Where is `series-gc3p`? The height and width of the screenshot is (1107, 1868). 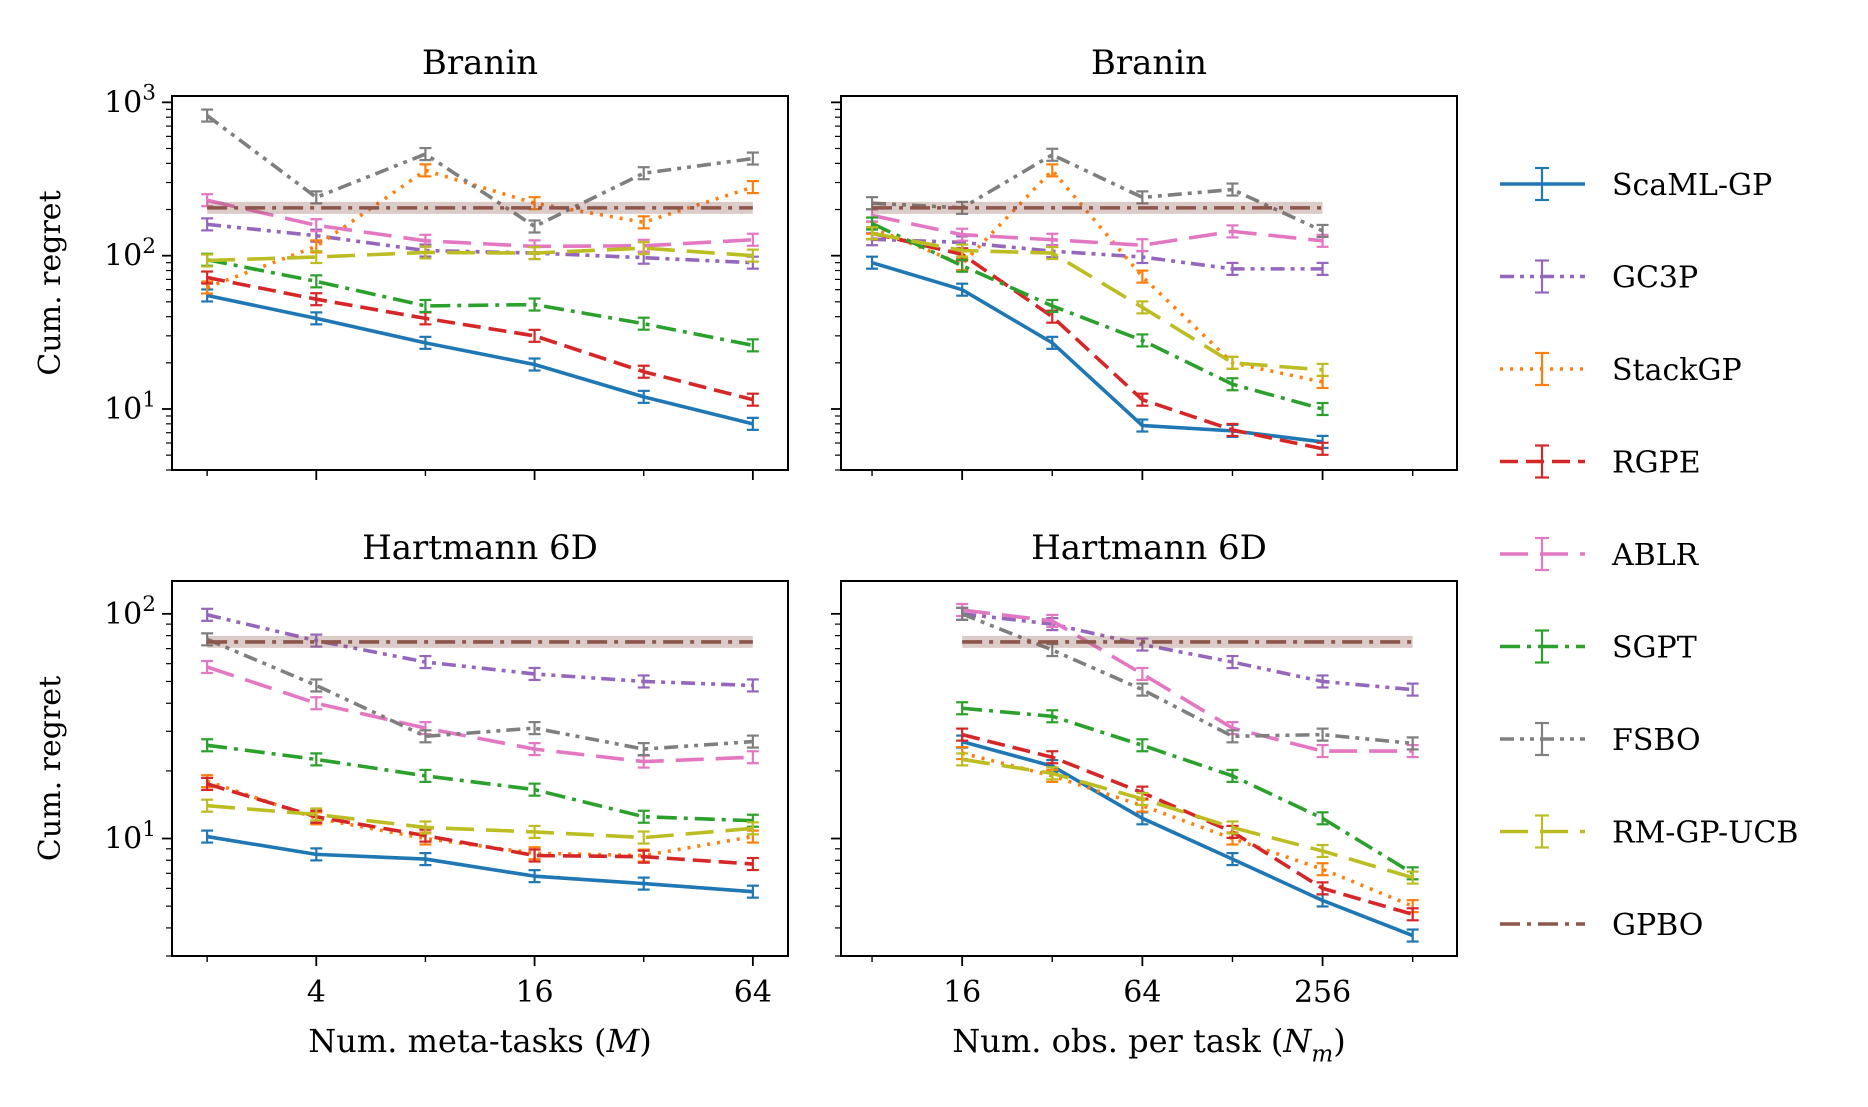
series-gc3p is located at coordinates (480, 650).